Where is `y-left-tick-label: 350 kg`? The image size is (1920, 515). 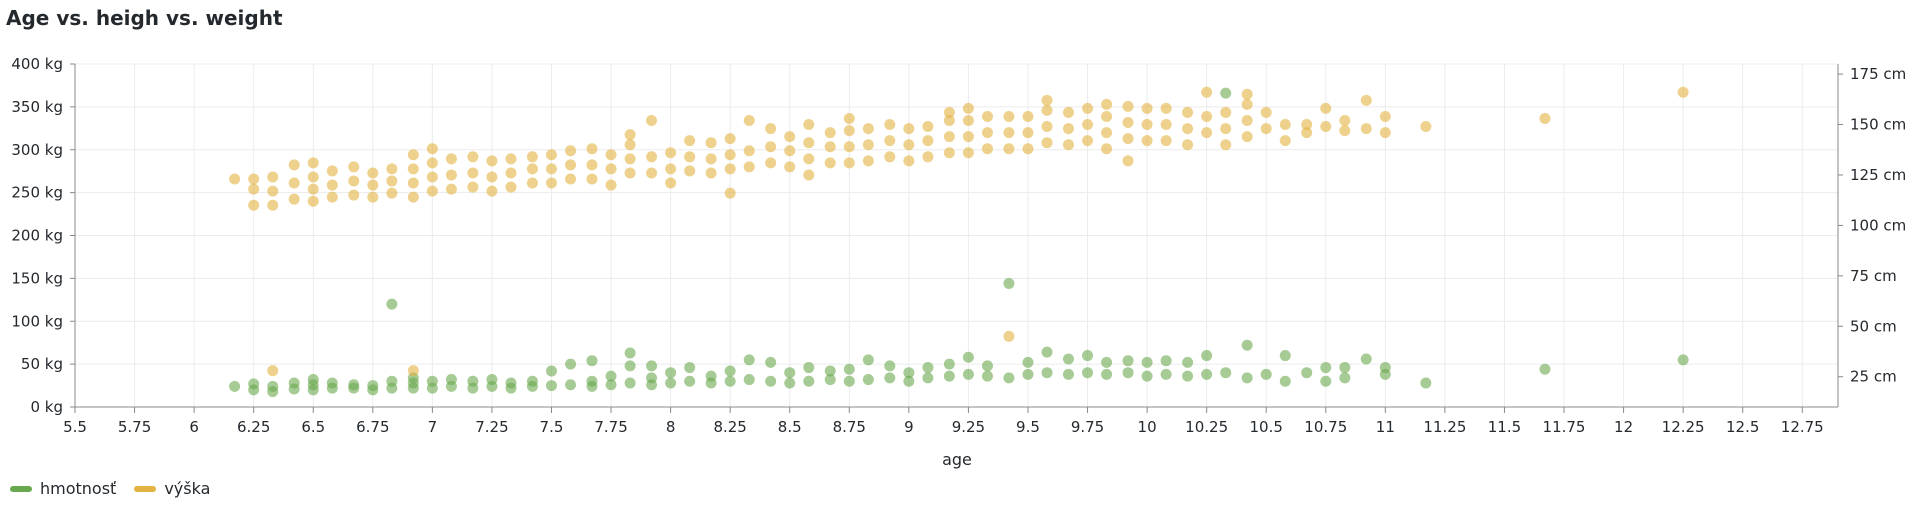
y-left-tick-label: 350 kg is located at coordinates (37, 107).